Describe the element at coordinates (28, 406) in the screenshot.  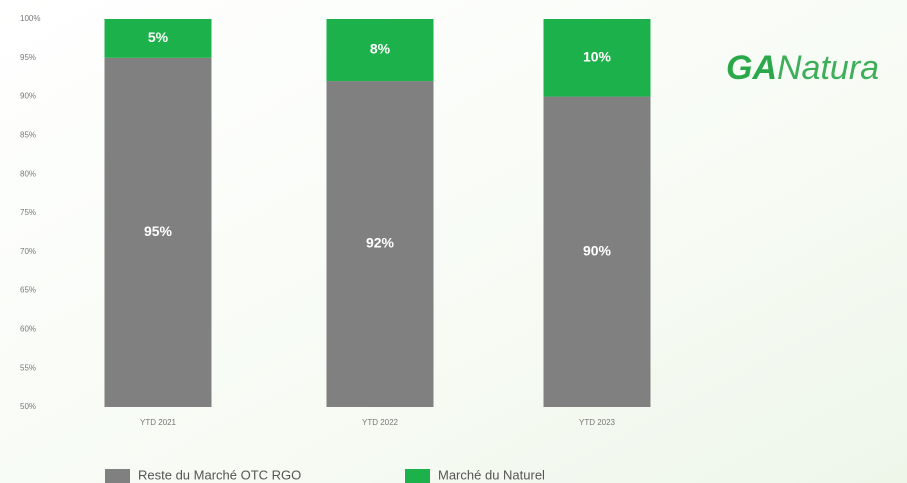
I see `y-tick-label: 50%` at that location.